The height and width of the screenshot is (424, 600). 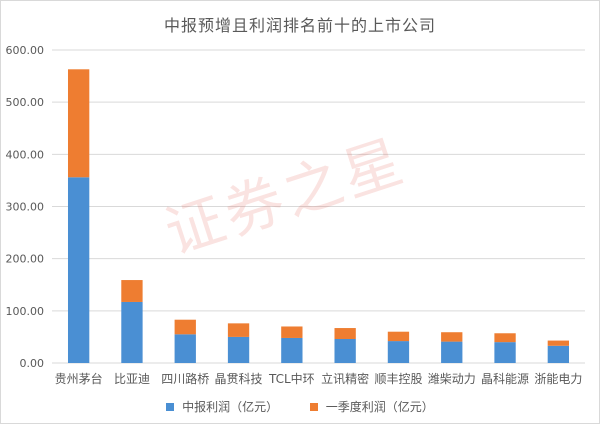 I want to click on legend-item-q1: 一季度利润（亿元）, so click(x=371, y=406).